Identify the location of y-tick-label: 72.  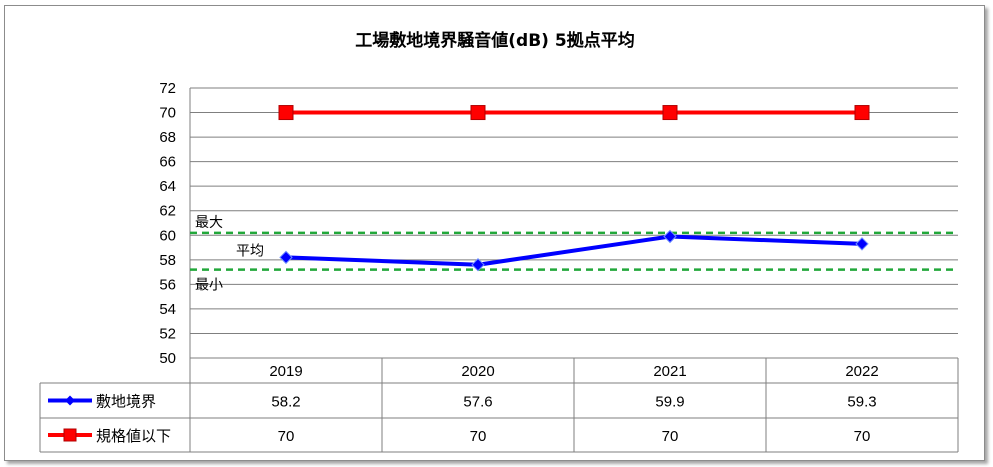
(167, 88).